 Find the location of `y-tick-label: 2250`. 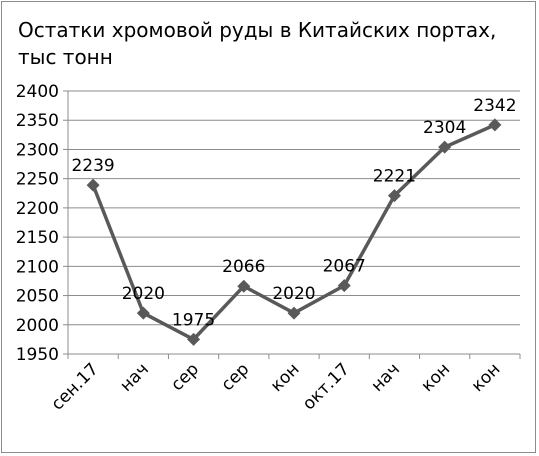

y-tick-label: 2250 is located at coordinates (37, 180).